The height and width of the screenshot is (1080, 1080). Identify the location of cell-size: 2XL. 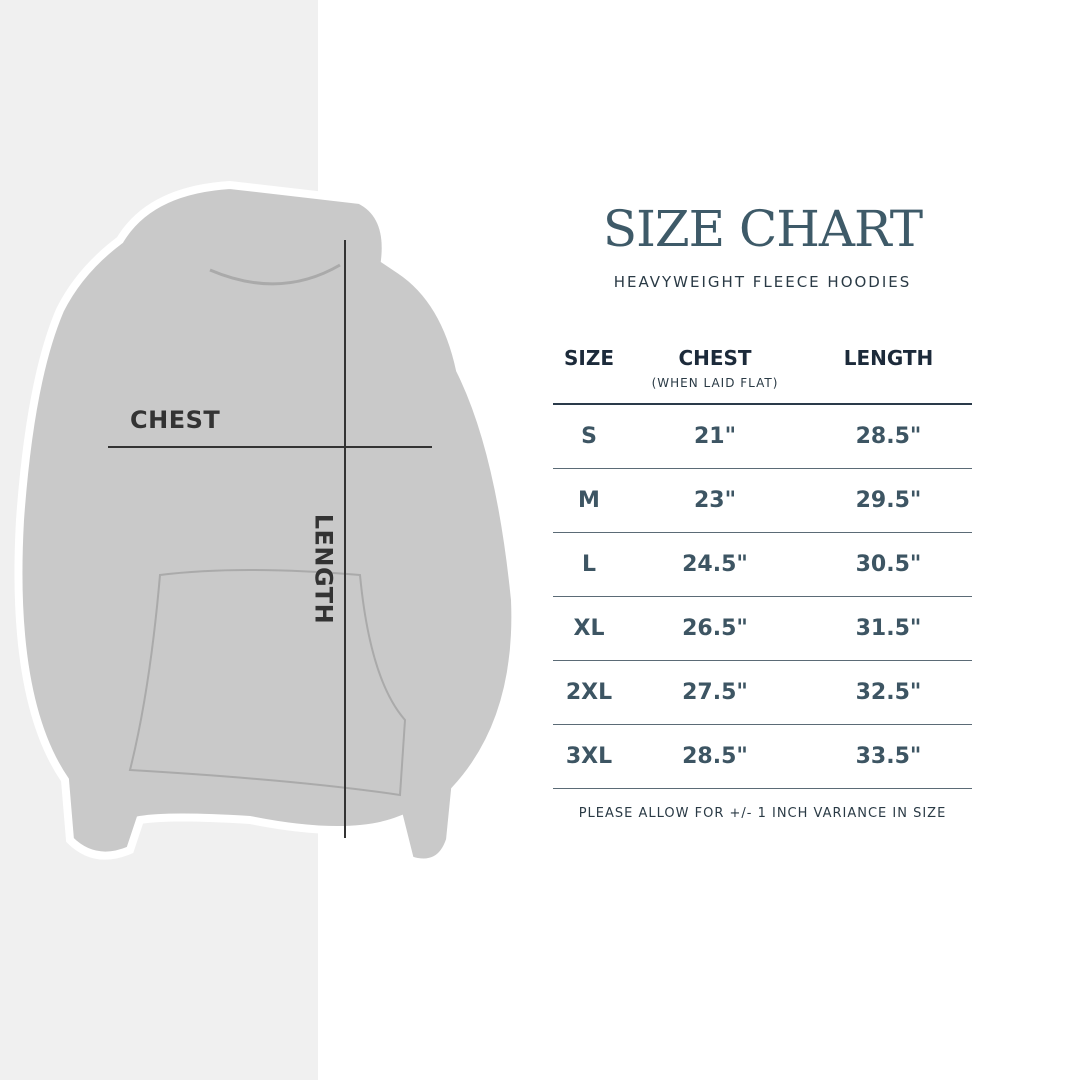
(589, 692).